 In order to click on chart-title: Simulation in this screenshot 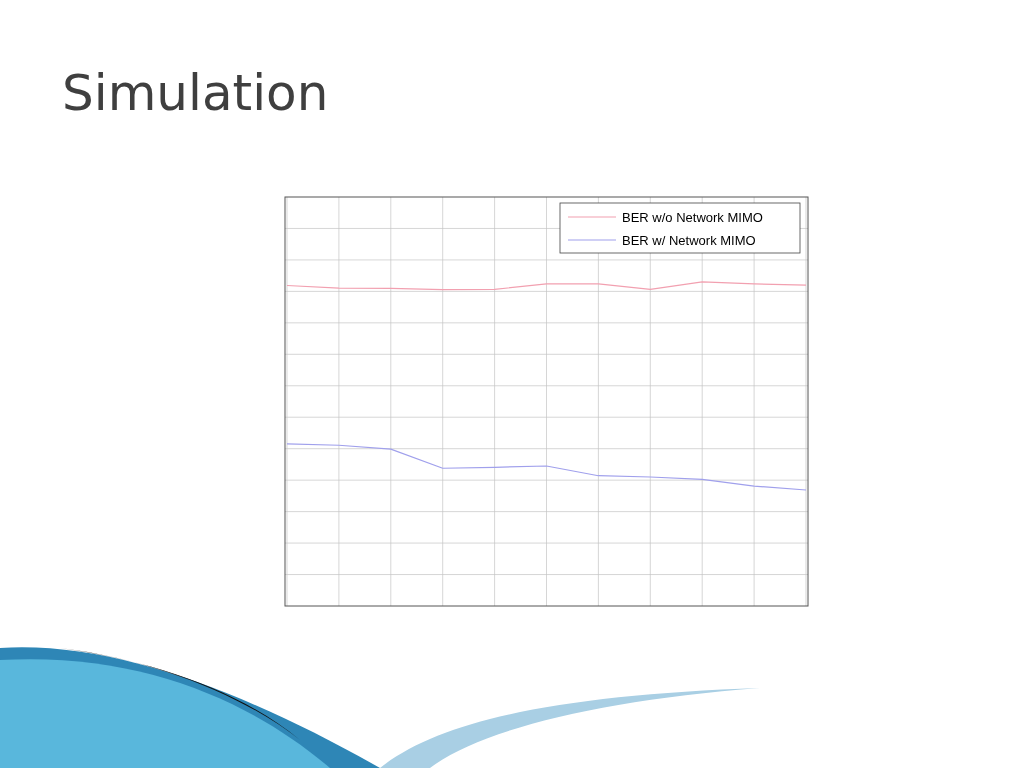, I will do `click(195, 93)`.